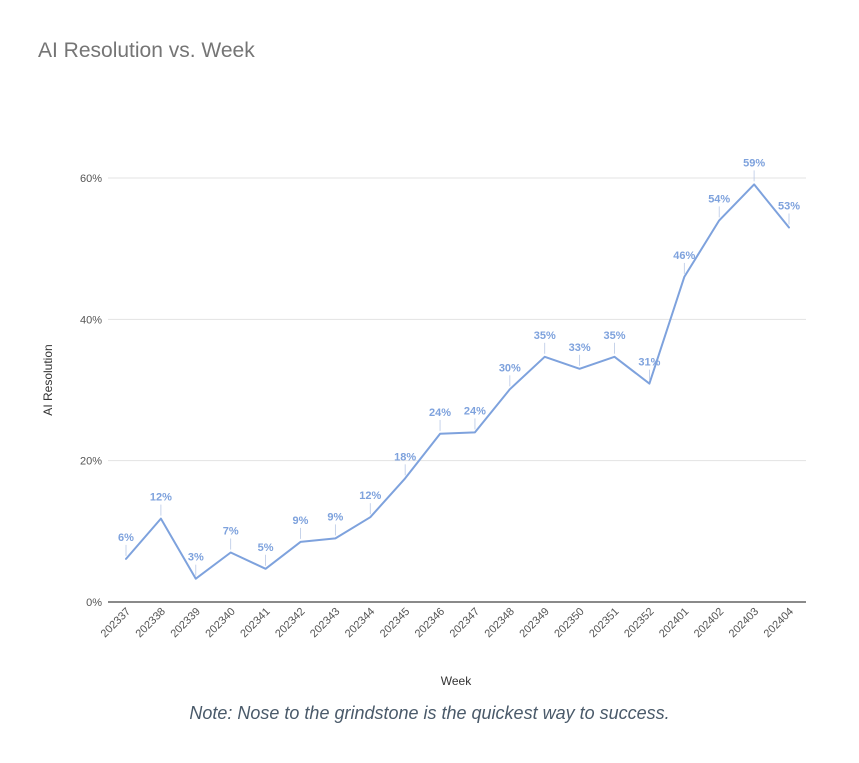 This screenshot has width=859, height=763. What do you see at coordinates (744, 623) in the screenshot?
I see `x-tick-label: 202403` at bounding box center [744, 623].